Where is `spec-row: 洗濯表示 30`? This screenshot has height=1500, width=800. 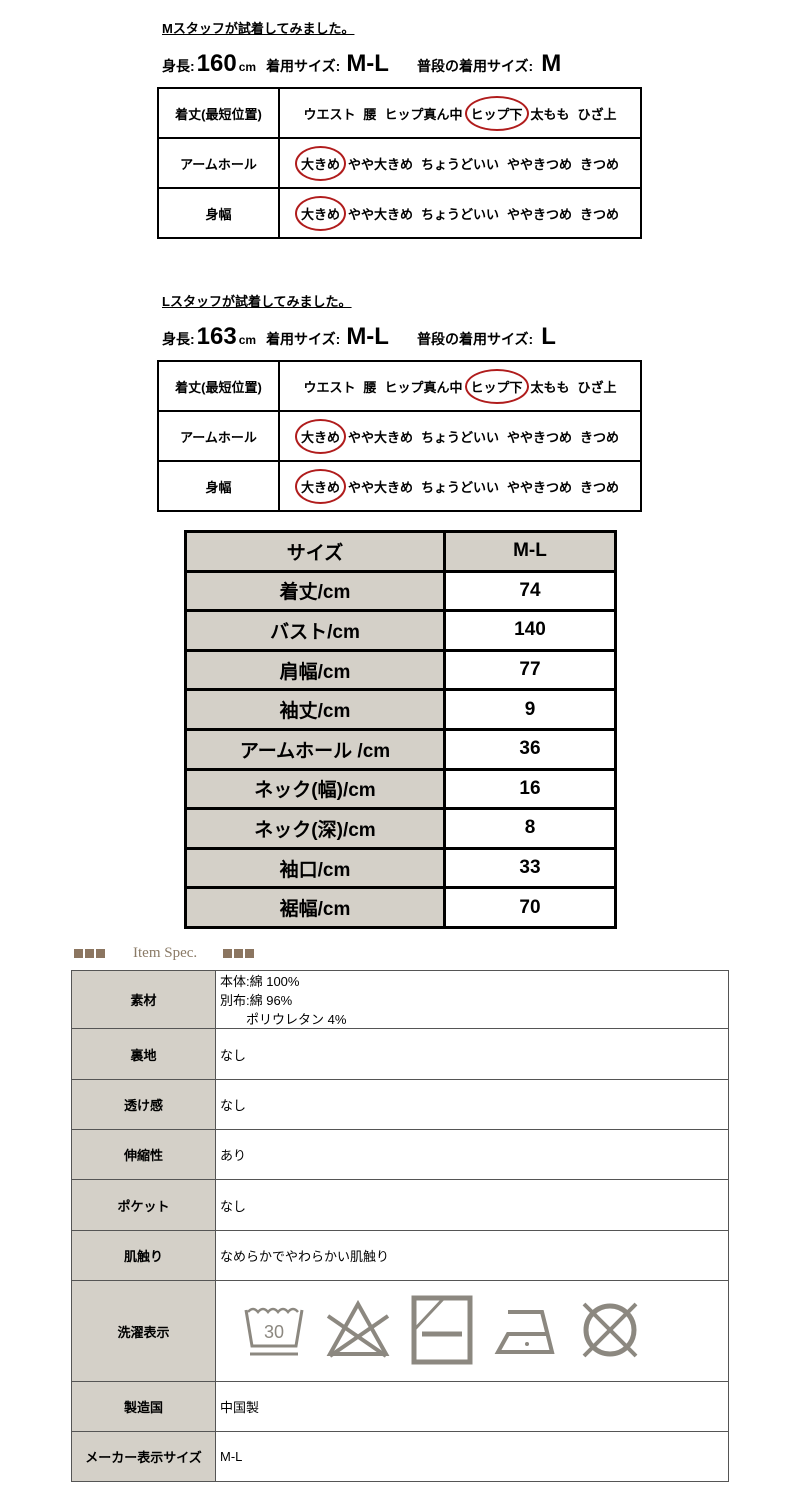 spec-row: 洗濯表示 30 is located at coordinates (400, 1331).